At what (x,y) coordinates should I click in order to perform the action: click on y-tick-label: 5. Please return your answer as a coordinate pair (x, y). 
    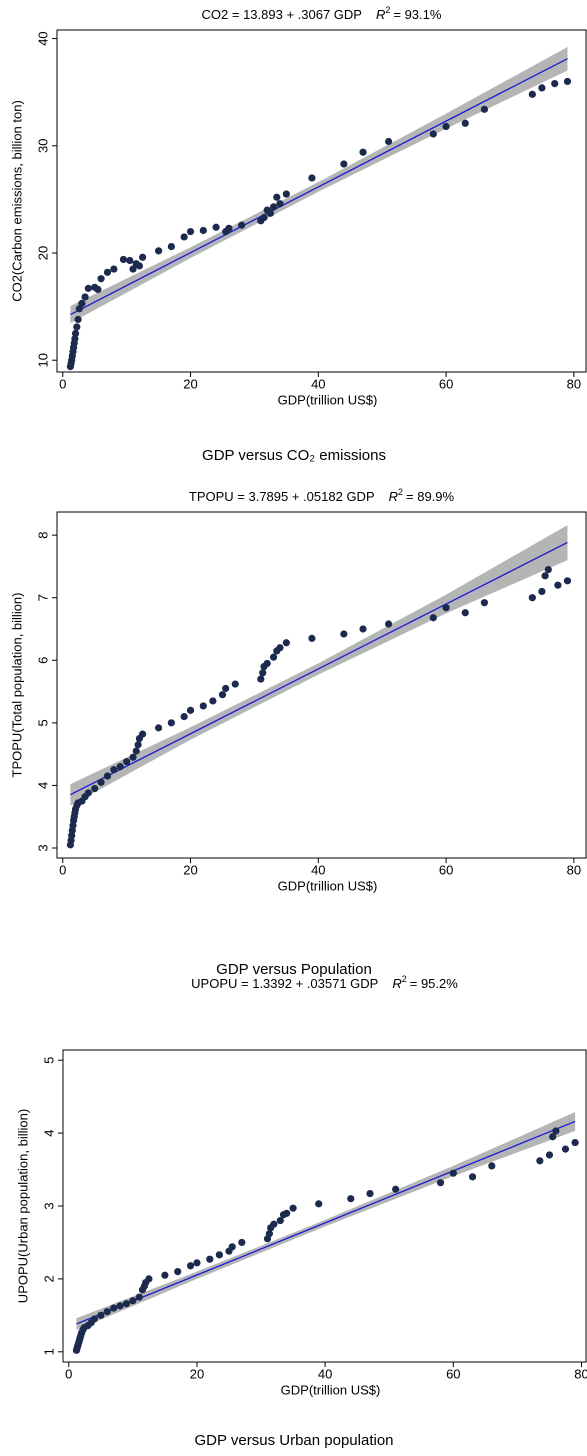
    Looking at the image, I should click on (42, 722).